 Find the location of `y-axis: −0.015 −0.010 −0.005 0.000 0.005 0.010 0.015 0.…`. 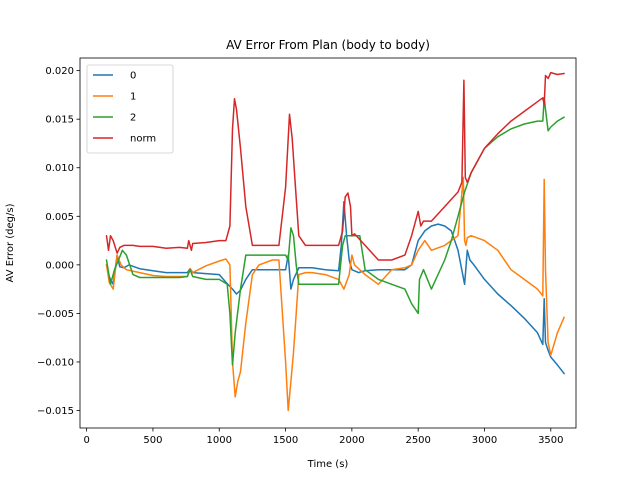

y-axis: −0.015 −0.010 −0.005 0.000 0.005 0.010 0.015 0.… is located at coordinates (58, 241).